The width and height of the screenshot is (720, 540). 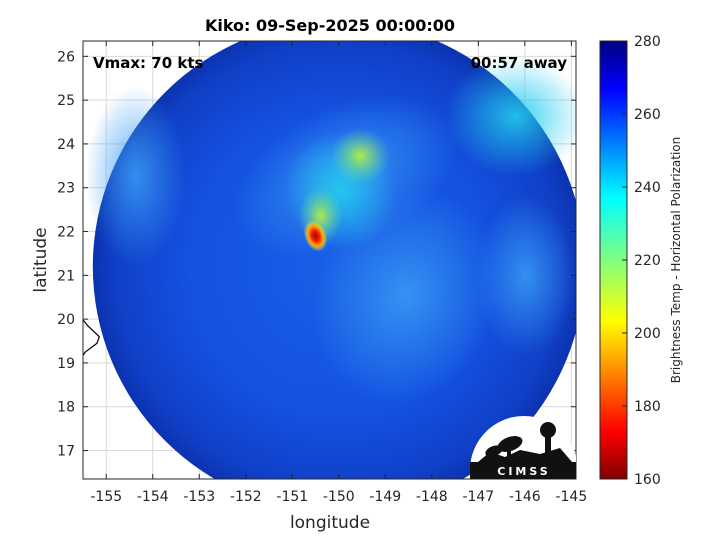 I want to click on x-tick-label-7: -148, so click(x=432, y=497).